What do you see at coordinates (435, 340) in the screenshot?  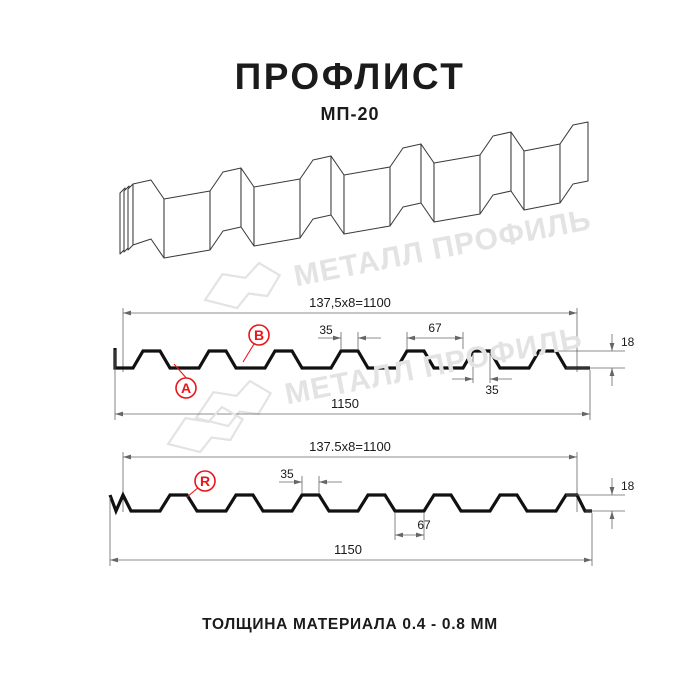 I see `dim-valley-top` at bounding box center [435, 340].